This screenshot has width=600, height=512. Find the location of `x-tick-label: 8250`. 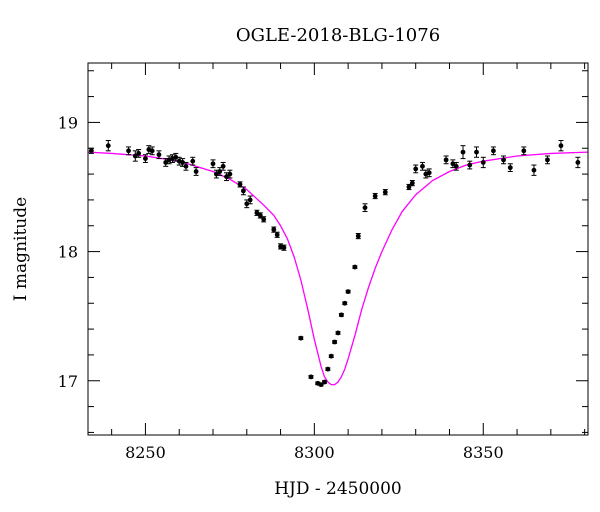

x-tick-label: 8250 is located at coordinates (145, 452).